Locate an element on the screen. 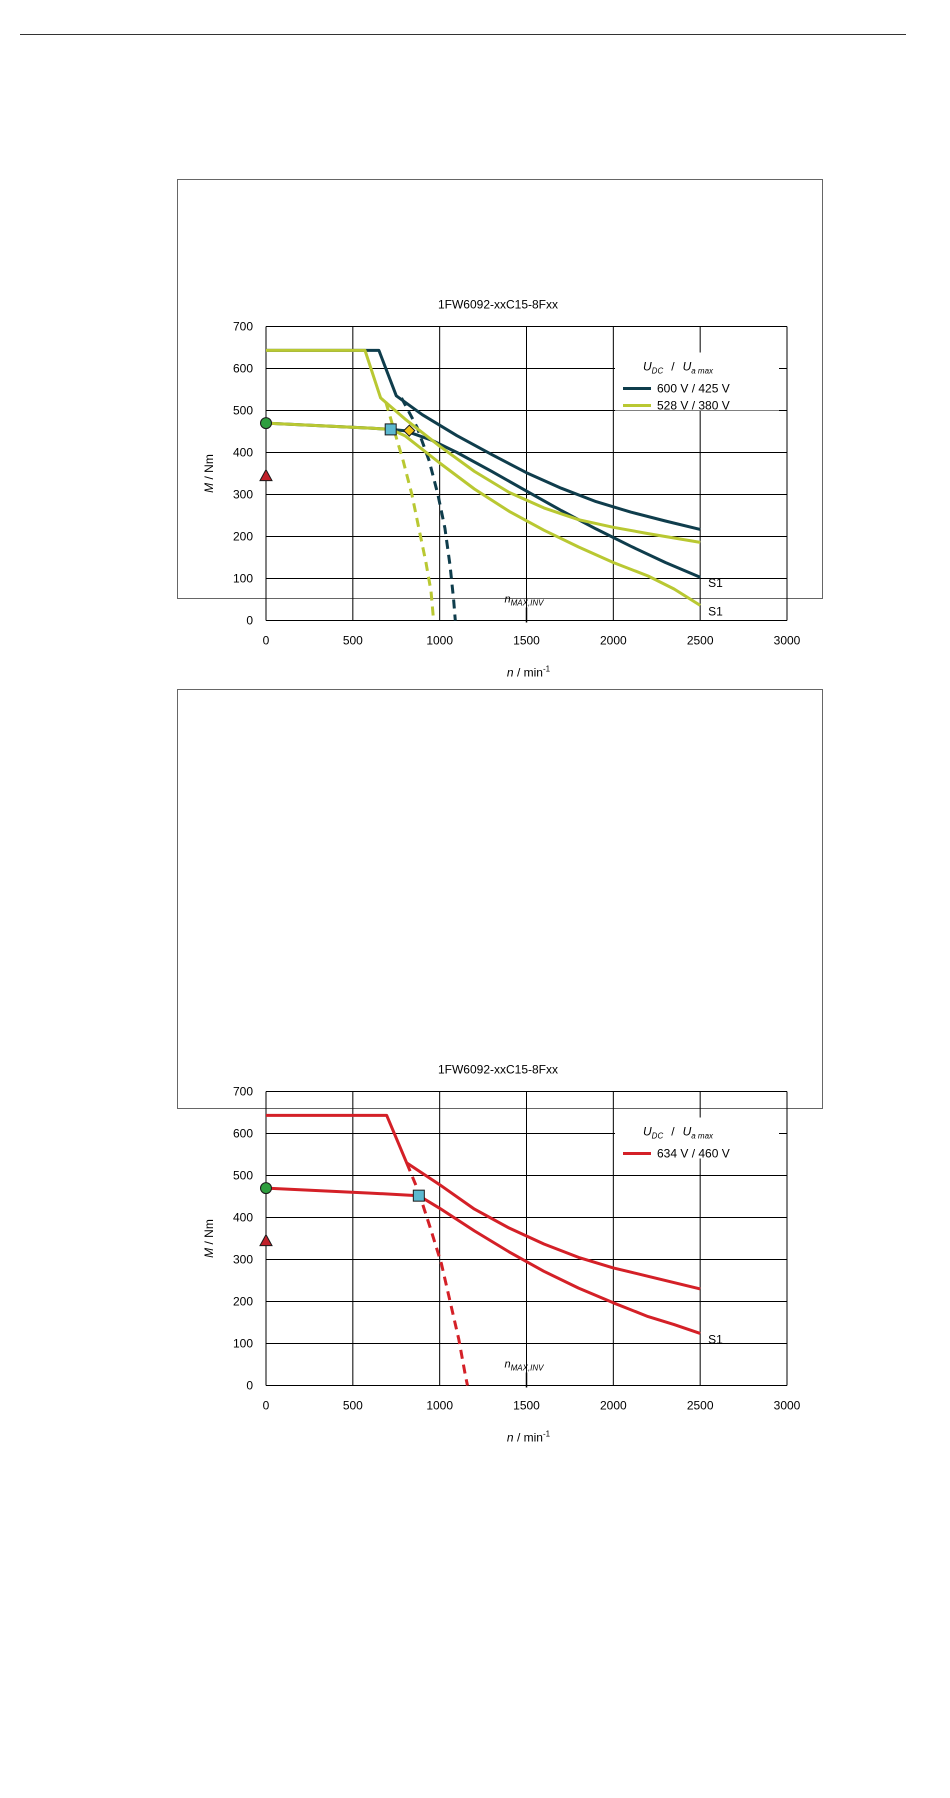 The image size is (950, 1798). nmax-var: n is located at coordinates (508, 600).